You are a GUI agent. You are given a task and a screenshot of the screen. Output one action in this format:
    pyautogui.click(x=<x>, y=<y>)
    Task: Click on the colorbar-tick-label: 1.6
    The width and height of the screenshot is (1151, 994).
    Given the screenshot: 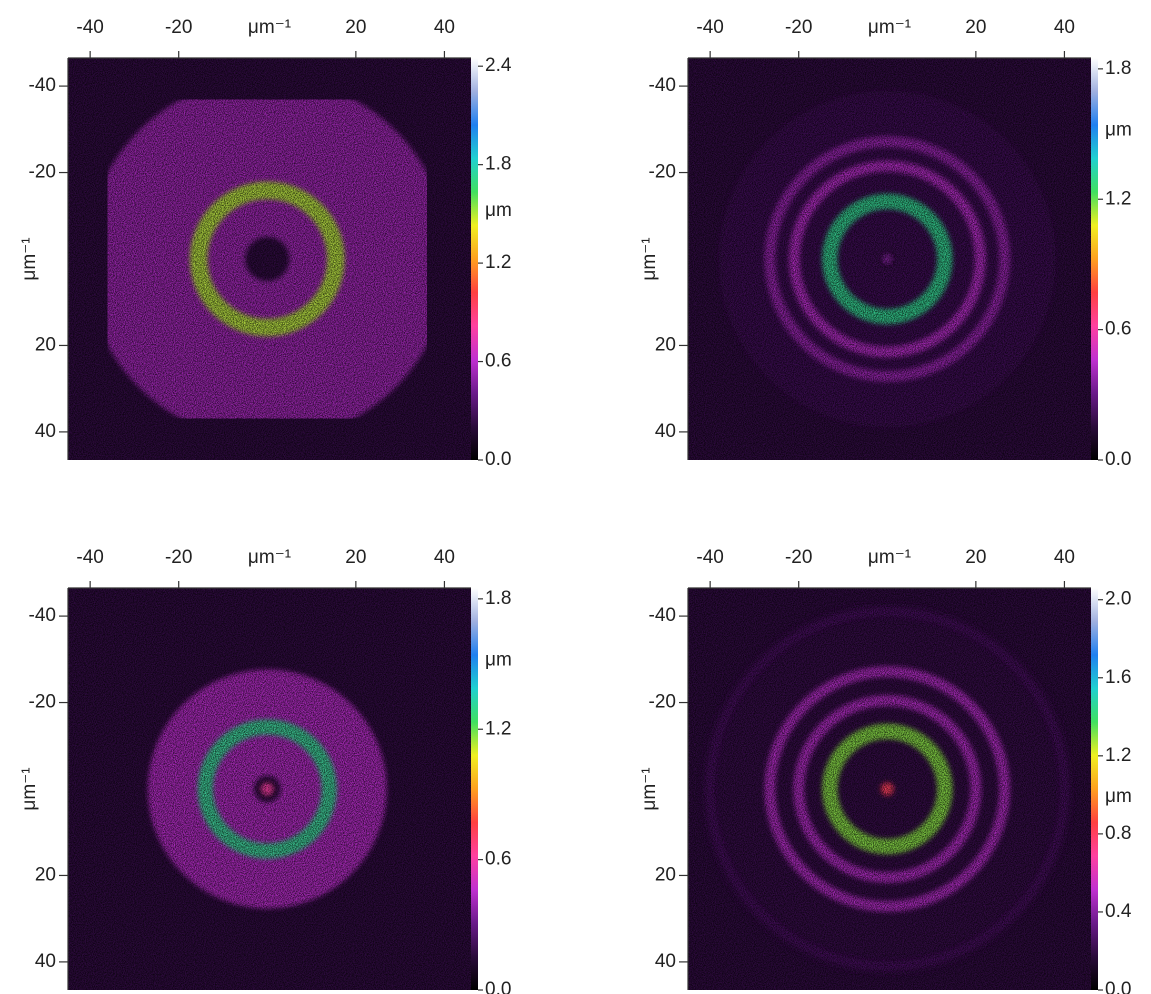 What is the action you would take?
    pyautogui.click(x=1118, y=677)
    